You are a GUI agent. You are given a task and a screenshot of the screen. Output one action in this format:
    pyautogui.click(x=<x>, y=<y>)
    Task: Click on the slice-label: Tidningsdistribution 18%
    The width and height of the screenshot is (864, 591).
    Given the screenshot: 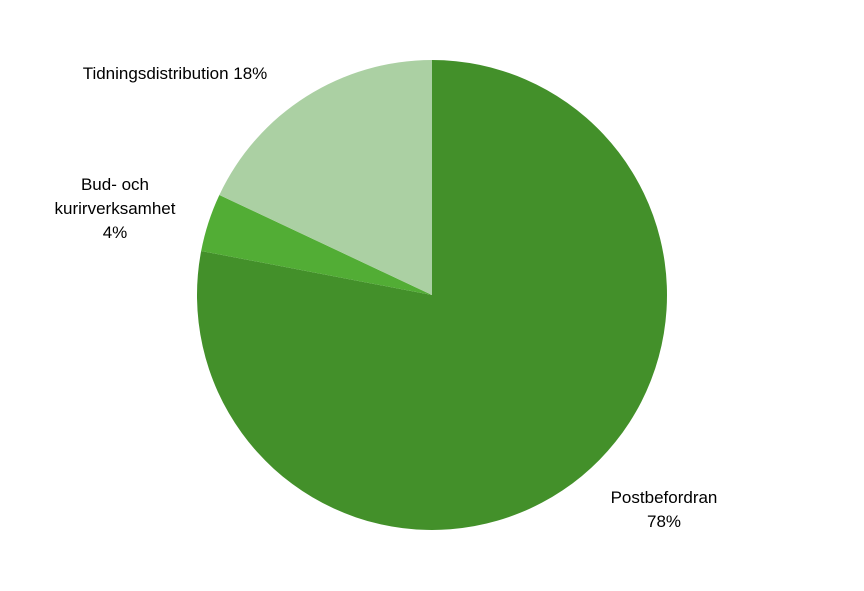 What is the action you would take?
    pyautogui.click(x=175, y=74)
    